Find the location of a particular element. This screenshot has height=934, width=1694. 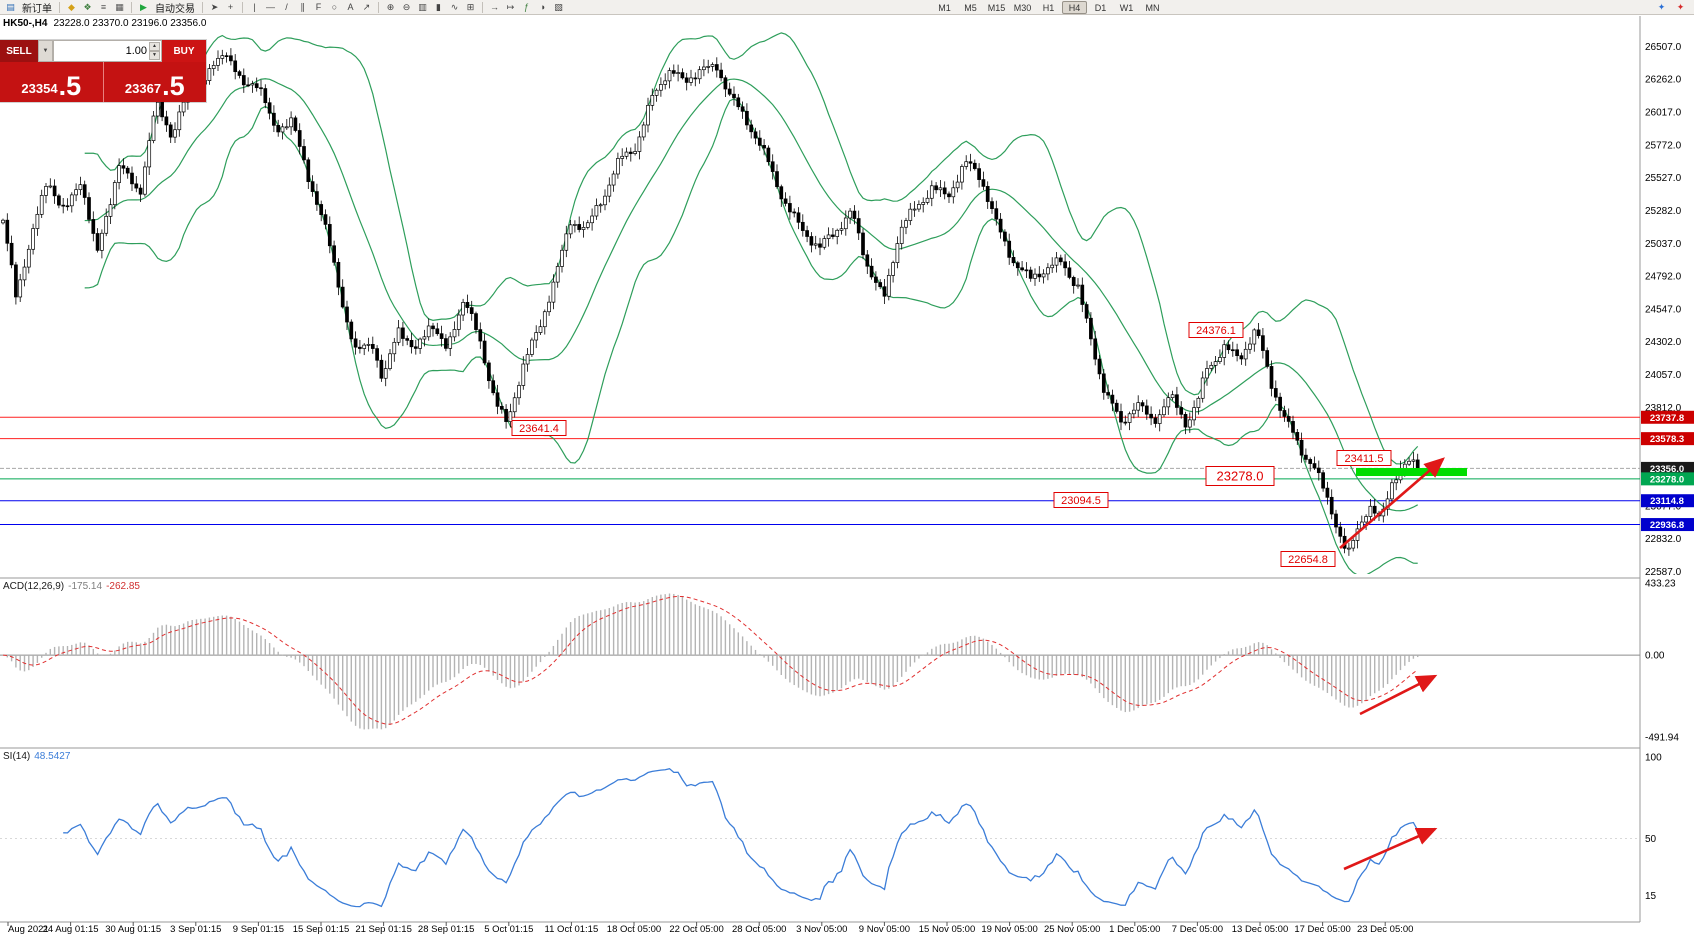

shapes-icon: ○ is located at coordinates (334, 7).